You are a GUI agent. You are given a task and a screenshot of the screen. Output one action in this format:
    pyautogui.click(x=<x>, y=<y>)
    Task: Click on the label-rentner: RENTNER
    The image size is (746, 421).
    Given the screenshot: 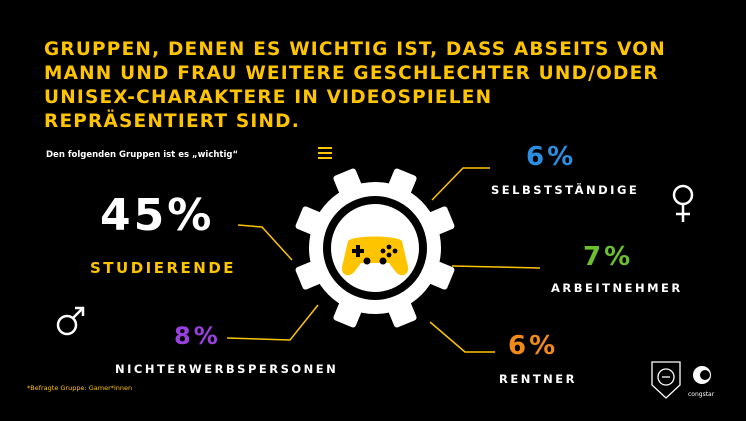 What is the action you would take?
    pyautogui.click(x=538, y=379)
    